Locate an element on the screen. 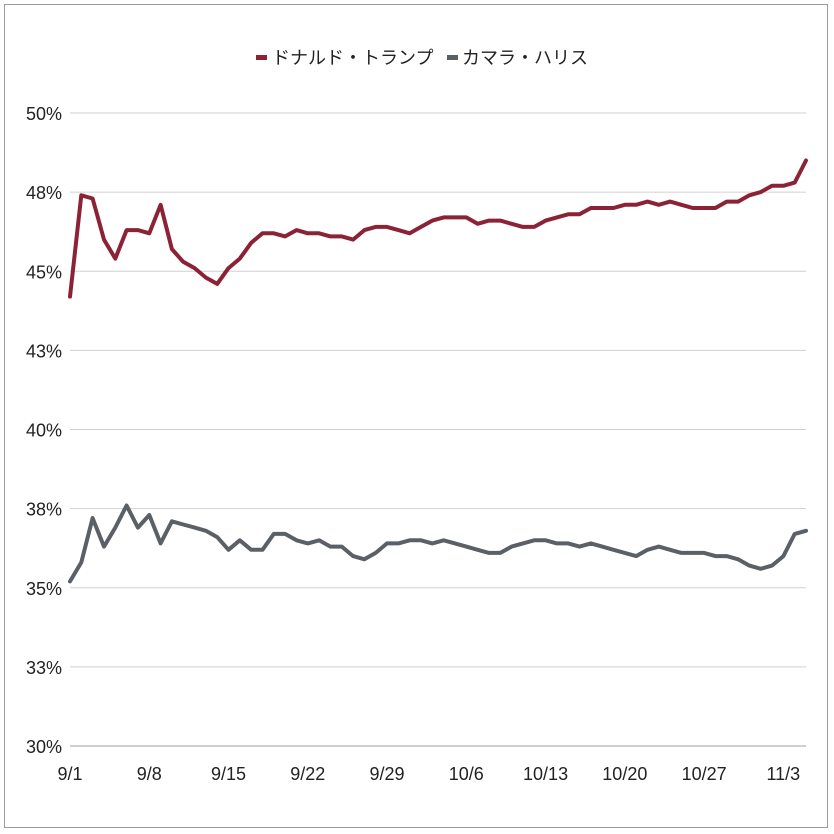  y-tick-label: 40% is located at coordinates (44, 431).